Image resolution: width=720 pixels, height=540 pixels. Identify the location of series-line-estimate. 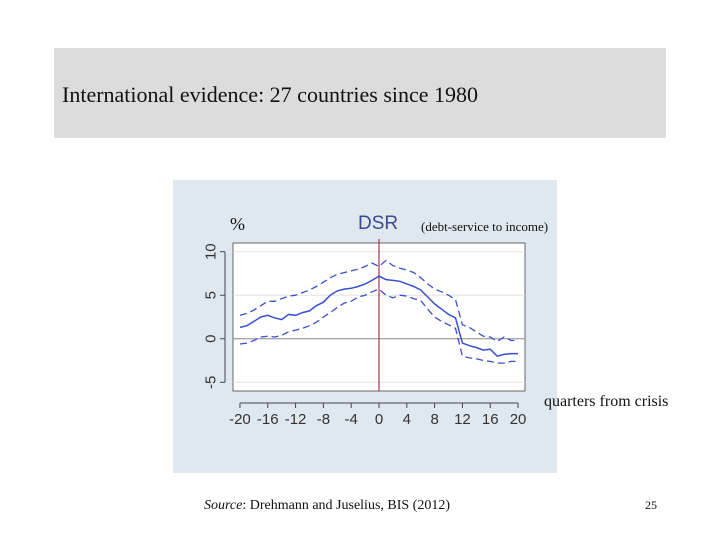
(378, 316).